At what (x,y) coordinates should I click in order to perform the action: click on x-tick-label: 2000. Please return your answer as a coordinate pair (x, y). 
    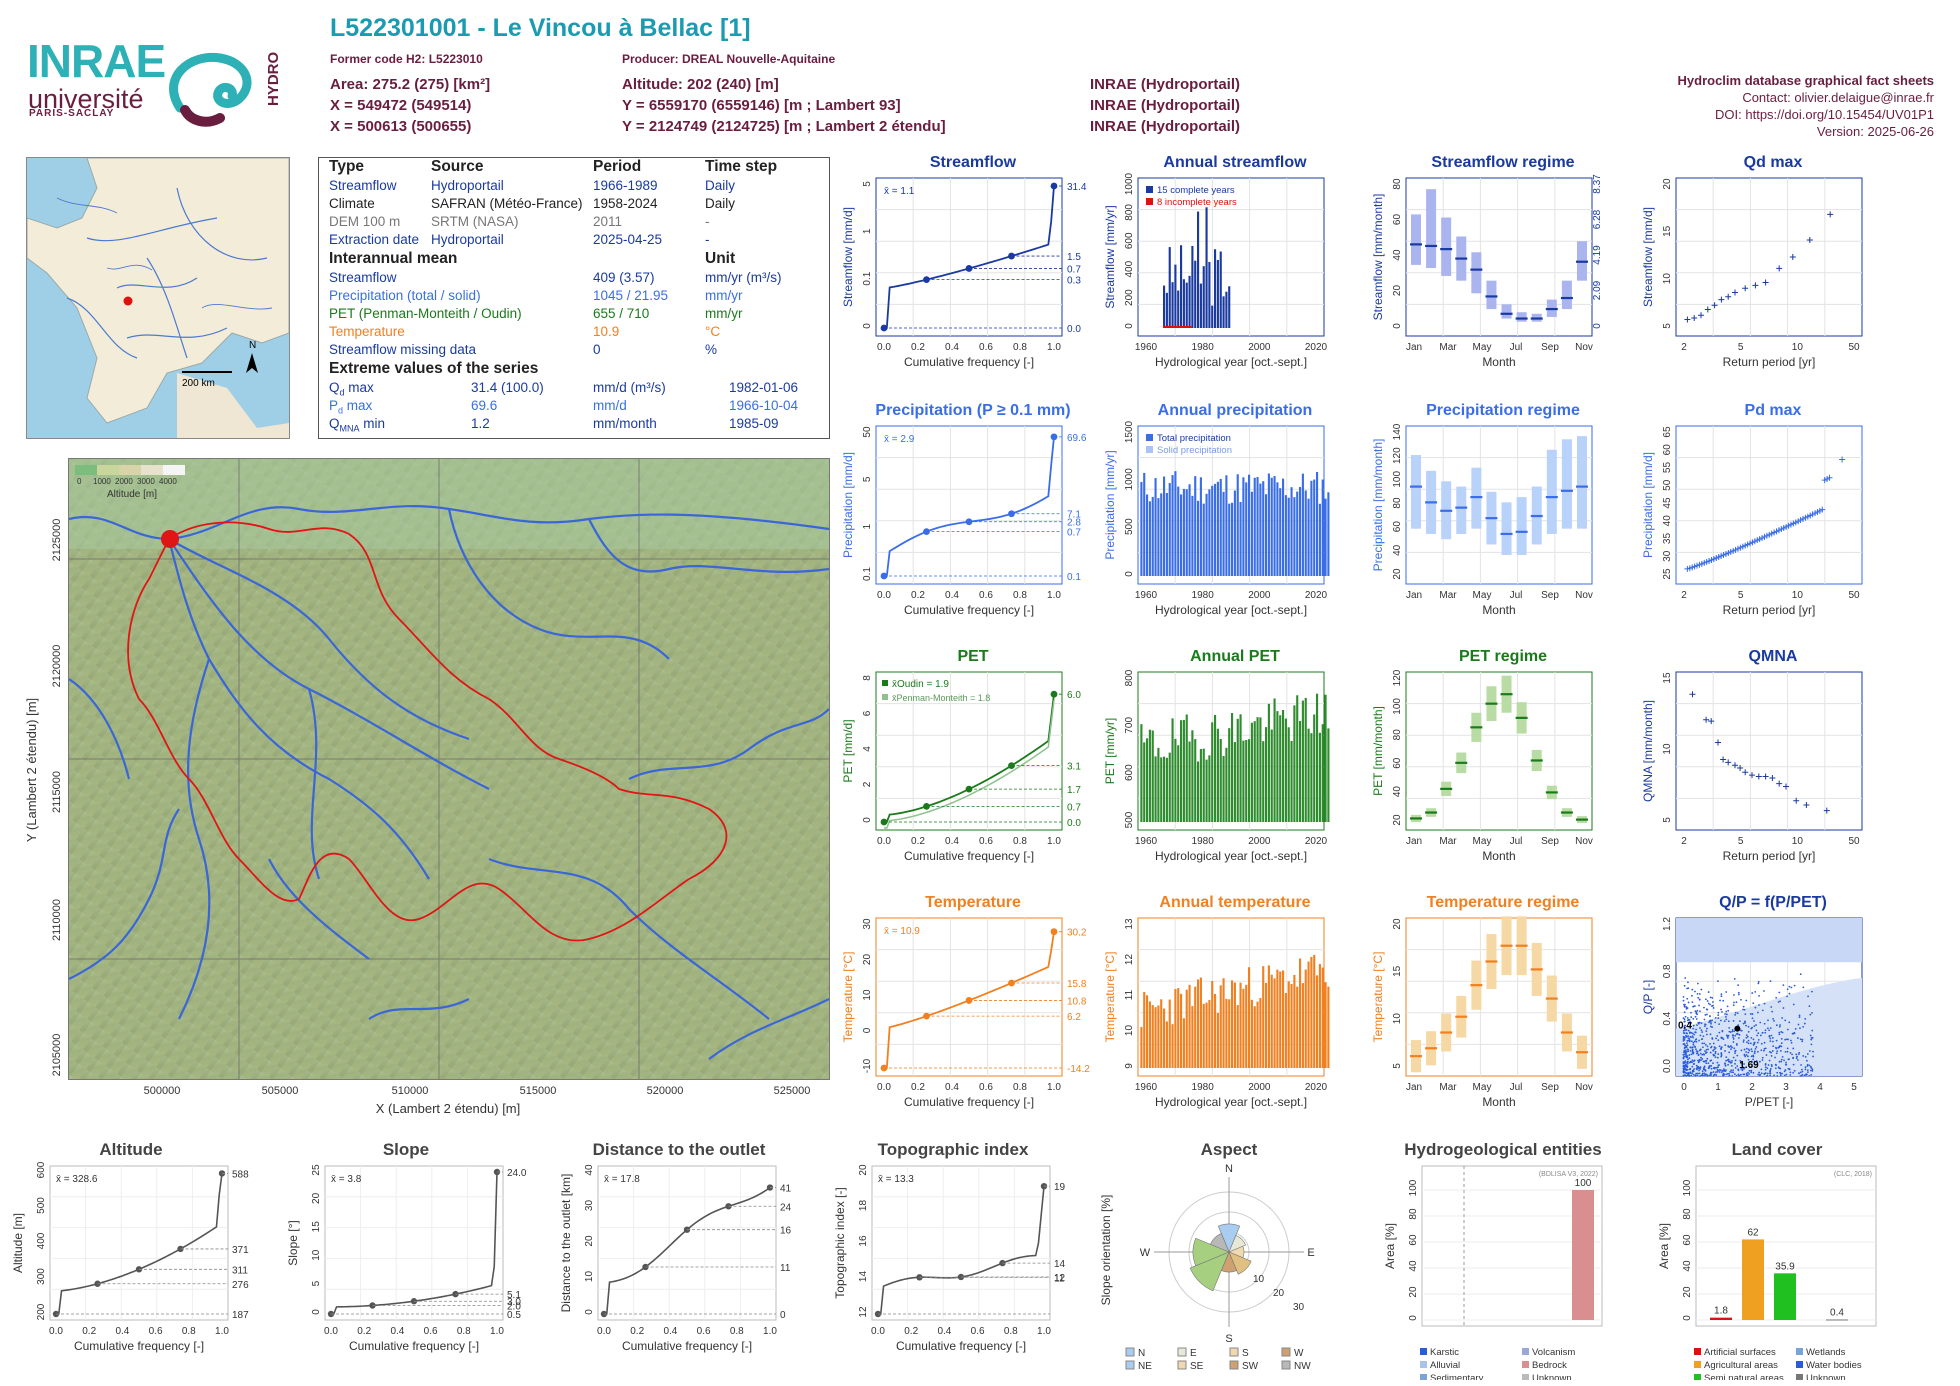
    Looking at the image, I should click on (1259, 841).